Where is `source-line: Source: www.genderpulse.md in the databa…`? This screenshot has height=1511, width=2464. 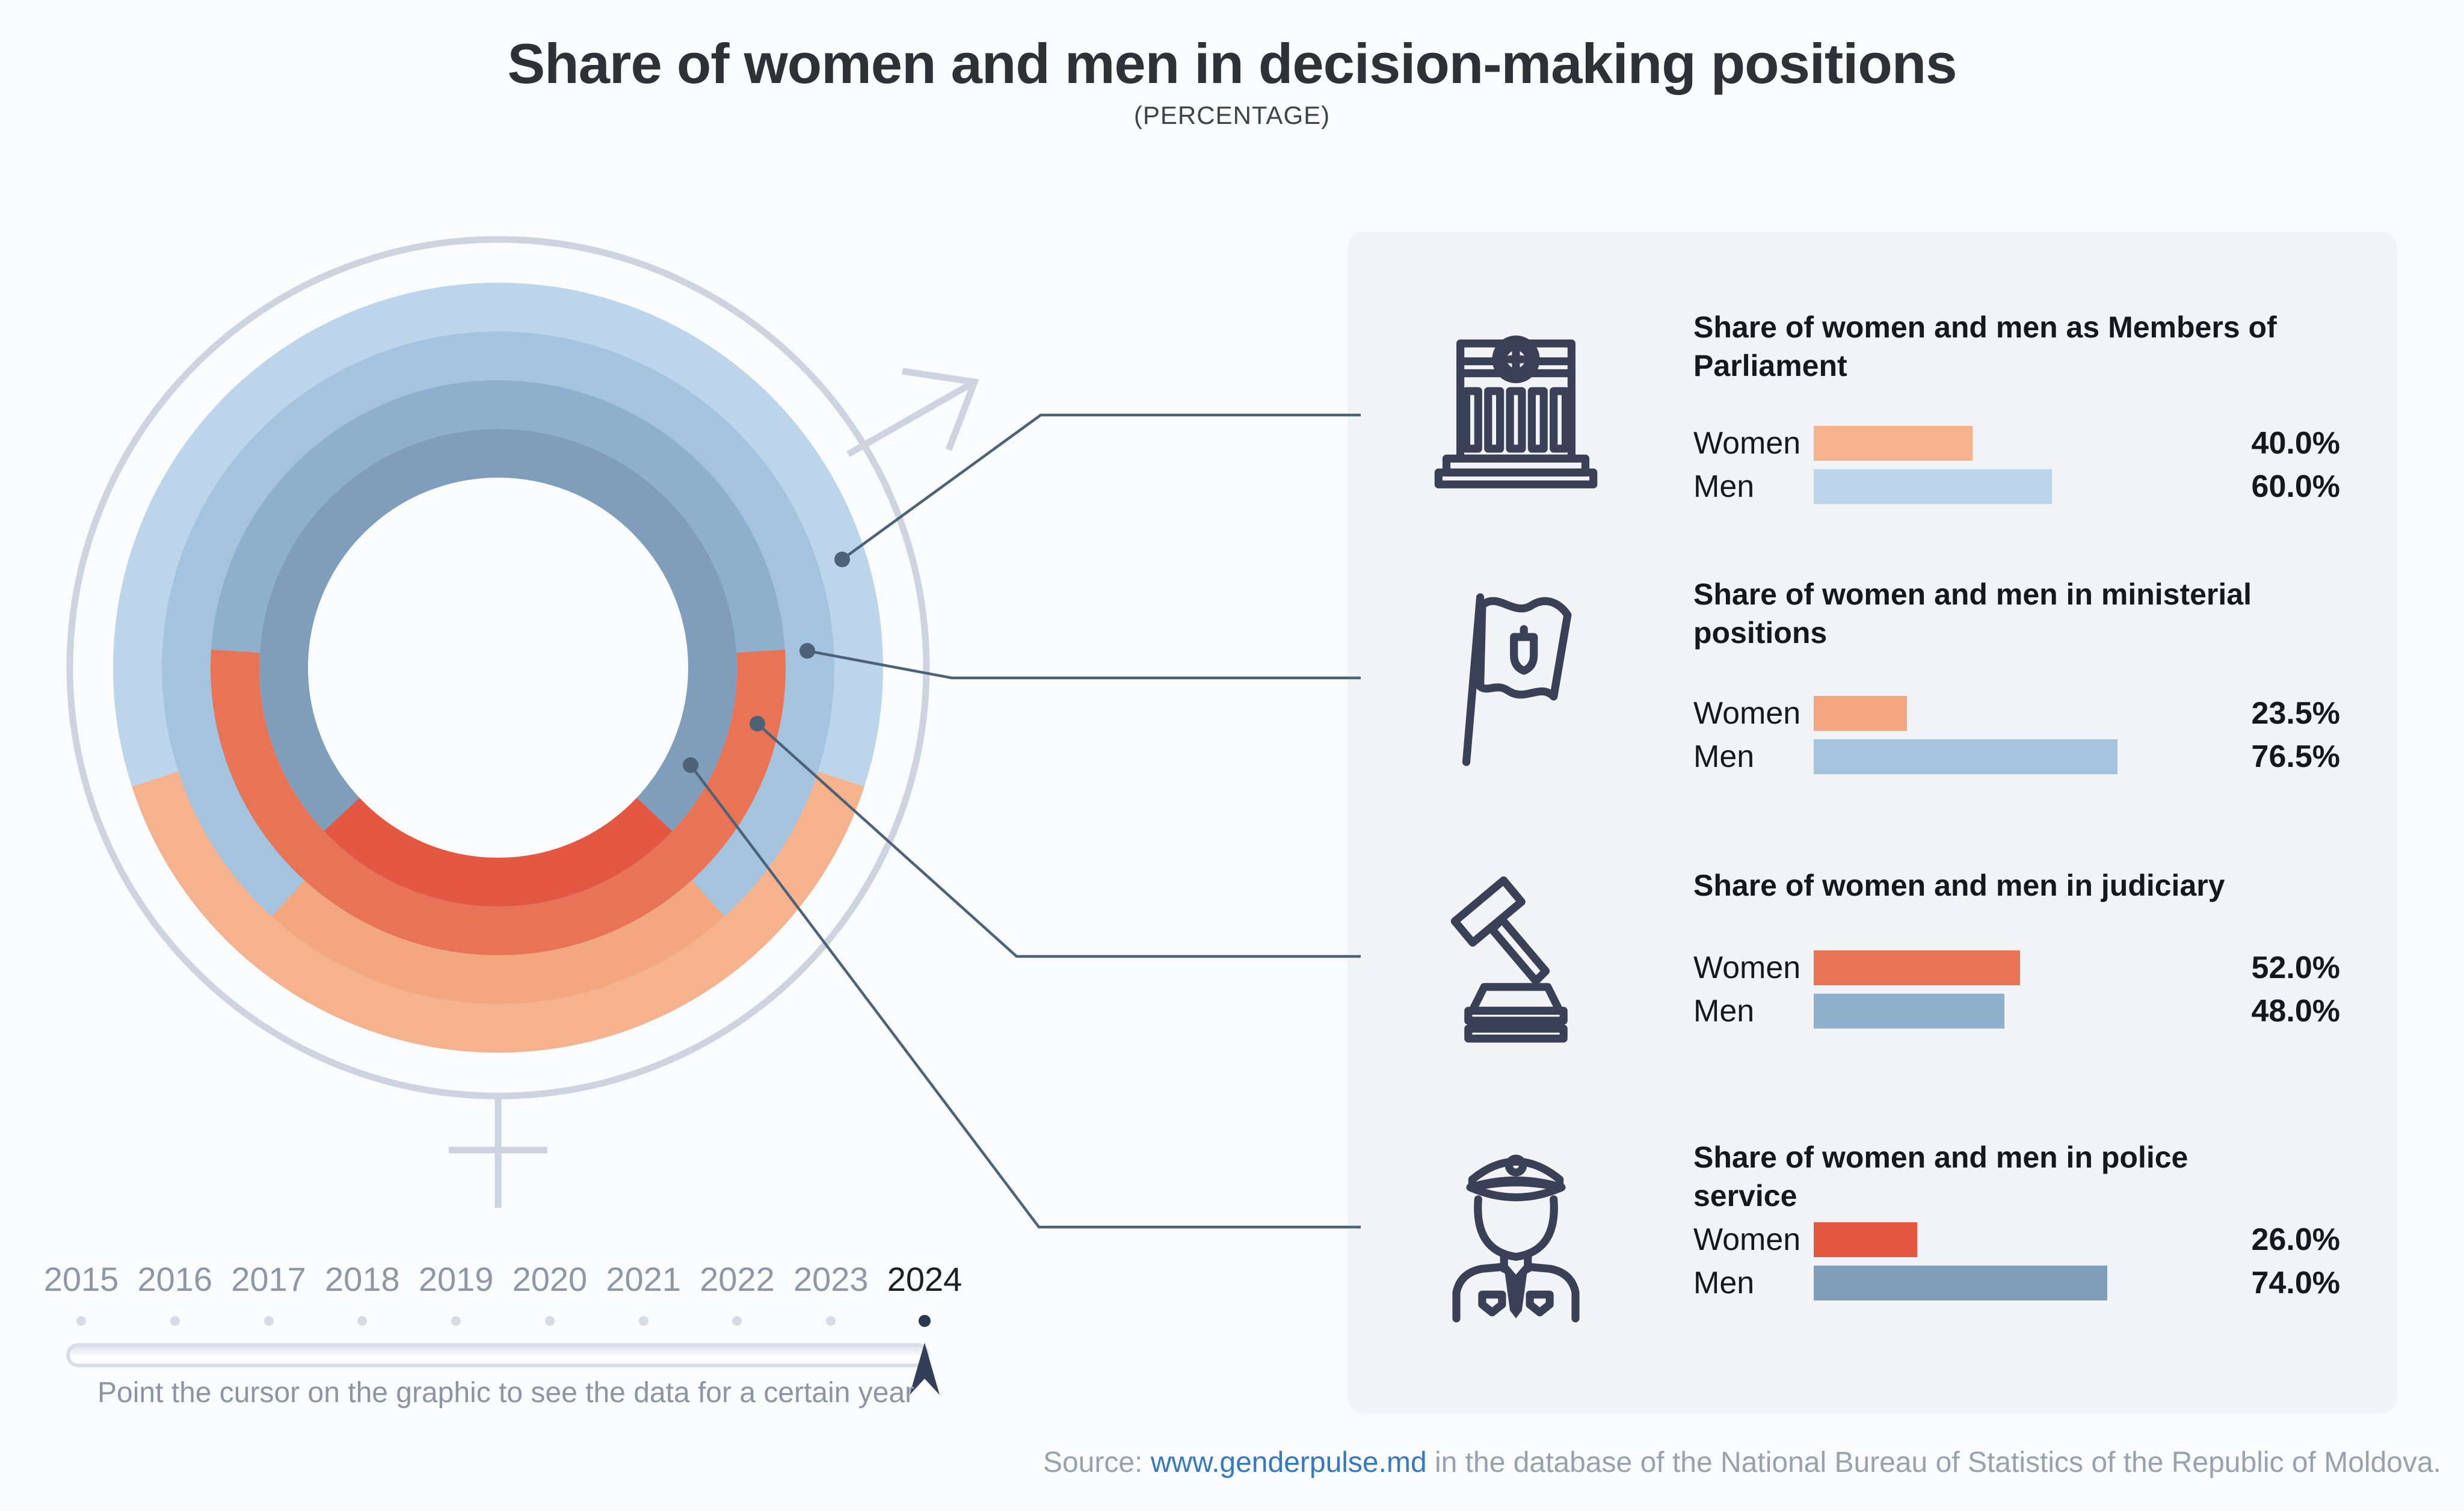
source-line: Source: www.genderpulse.md in the databa… is located at coordinates (1220, 1462).